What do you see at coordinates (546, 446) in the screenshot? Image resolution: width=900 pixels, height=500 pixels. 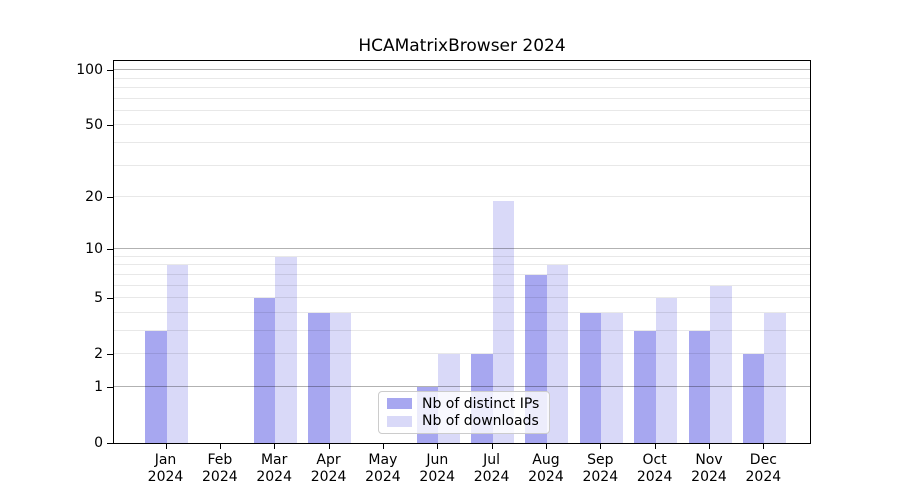 I see `x-tick-aug` at bounding box center [546, 446].